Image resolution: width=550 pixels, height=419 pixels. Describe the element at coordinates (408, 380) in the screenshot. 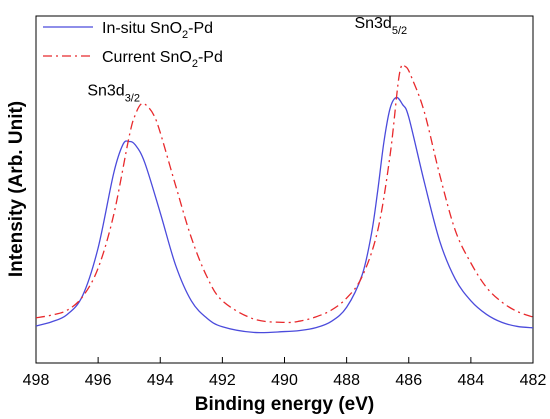

I see `x-tick-label: 486` at that location.